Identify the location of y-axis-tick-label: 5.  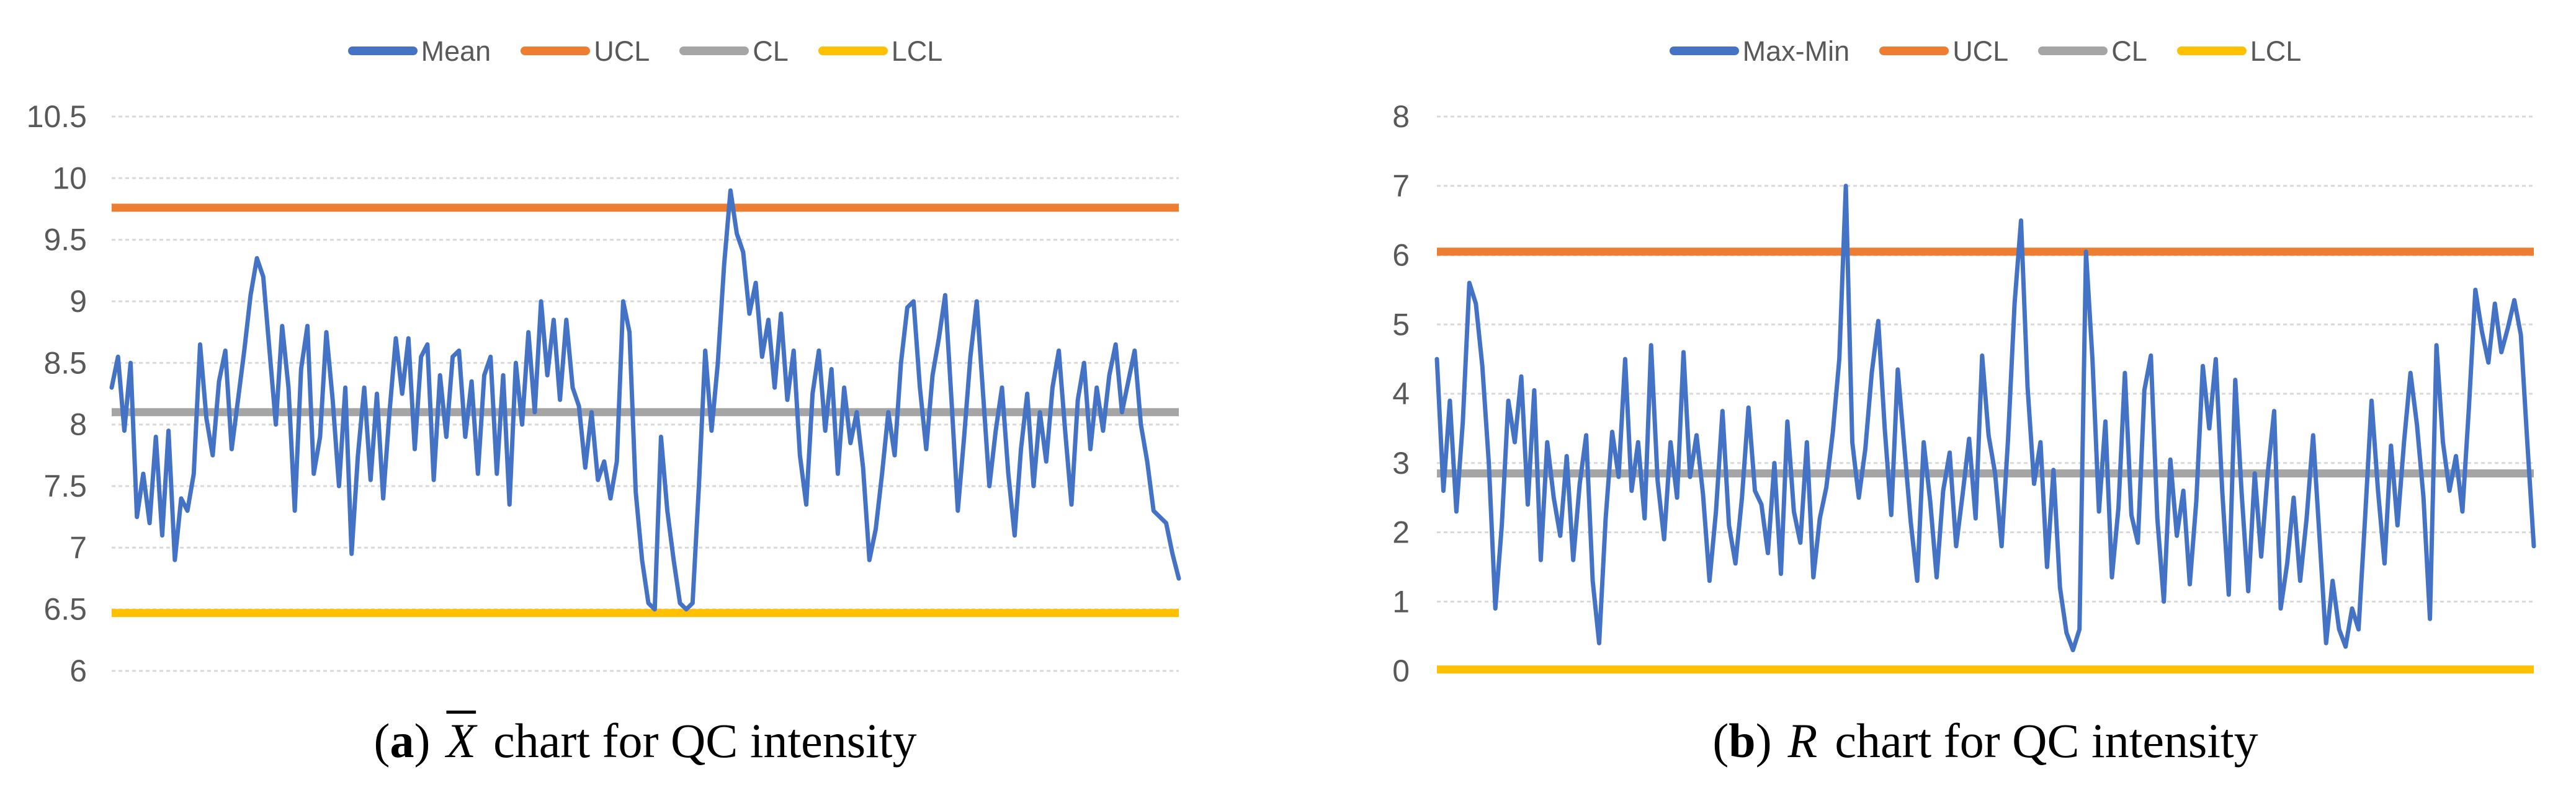
(1401, 324).